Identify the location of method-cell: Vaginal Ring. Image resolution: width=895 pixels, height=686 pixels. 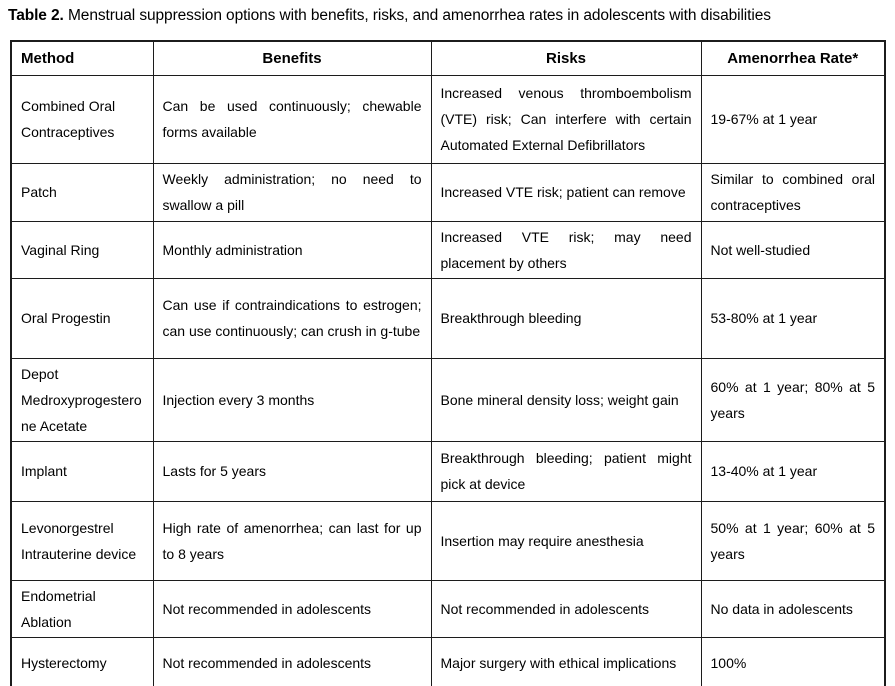
(82, 249).